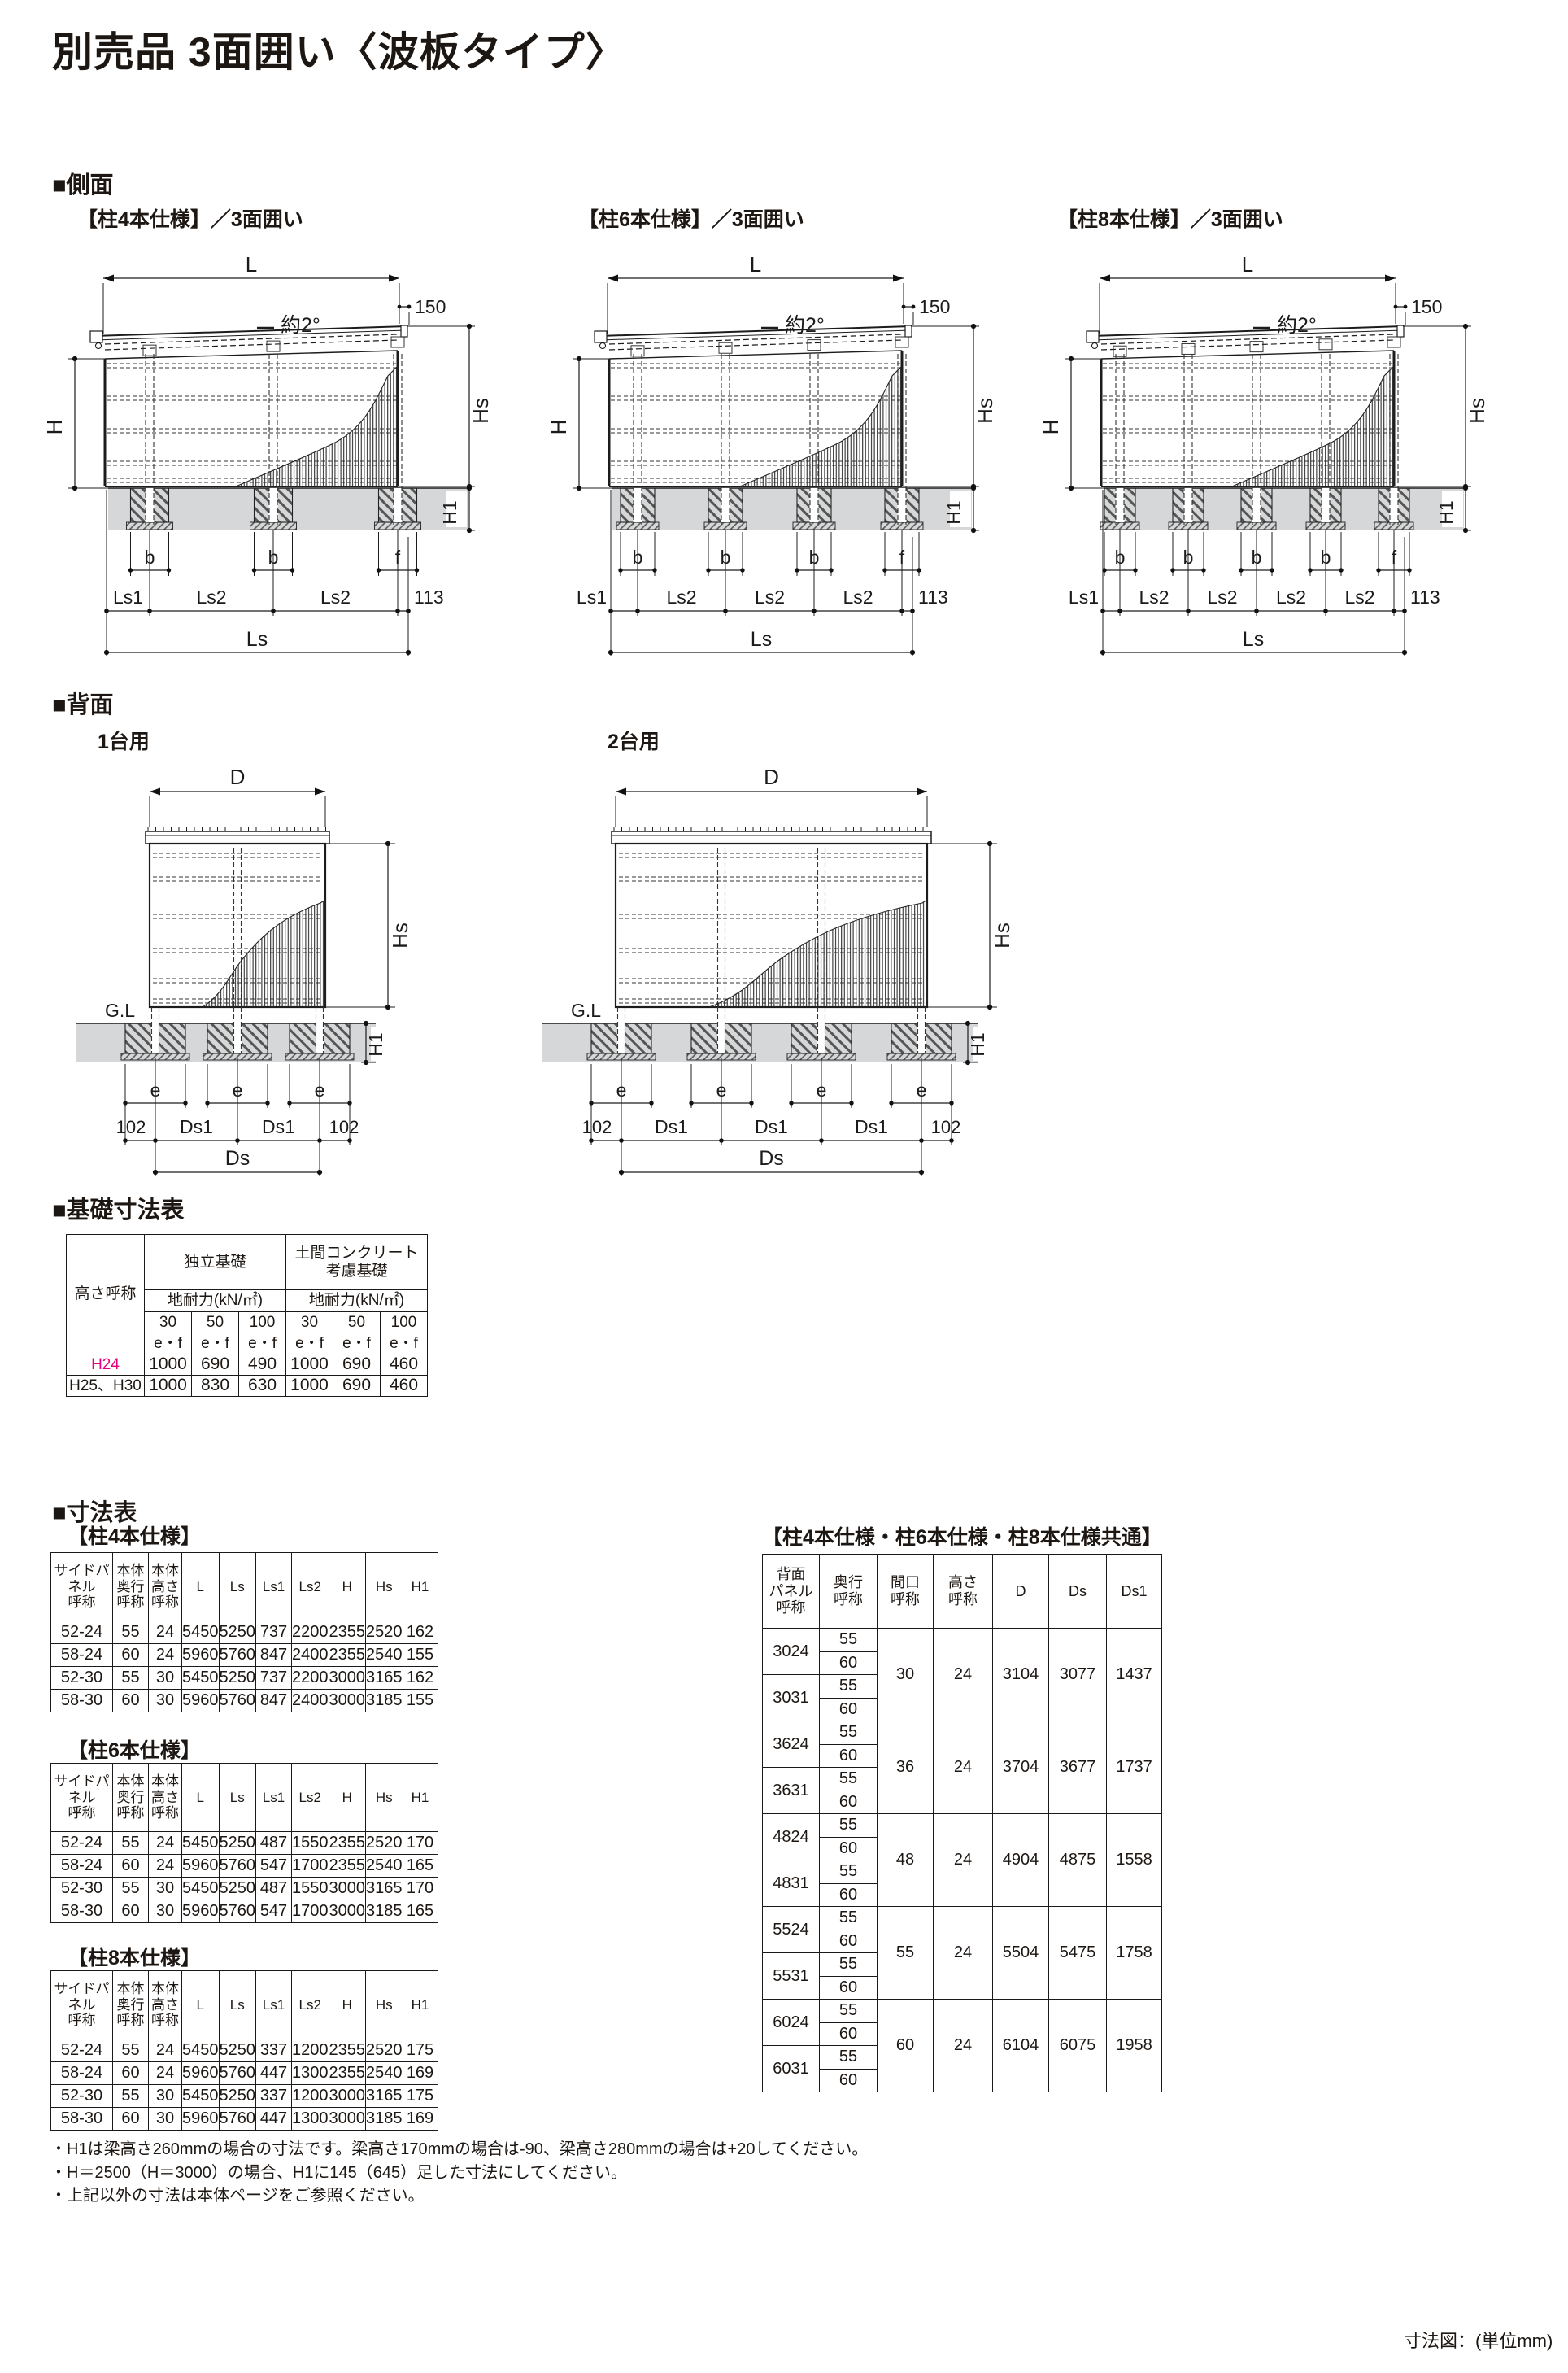 The height and width of the screenshot is (2373, 1568). What do you see at coordinates (450, 512) in the screenshot?
I see `dim-label-H1: H1` at bounding box center [450, 512].